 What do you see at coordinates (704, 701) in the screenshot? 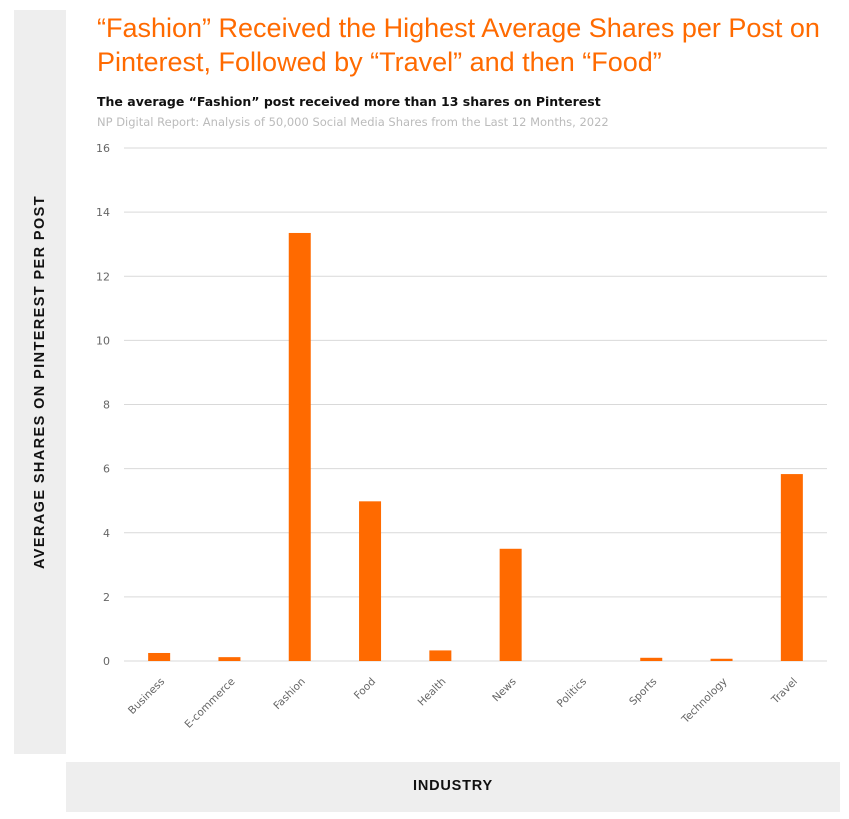
I see `x-tick-label-technology: Technology` at bounding box center [704, 701].